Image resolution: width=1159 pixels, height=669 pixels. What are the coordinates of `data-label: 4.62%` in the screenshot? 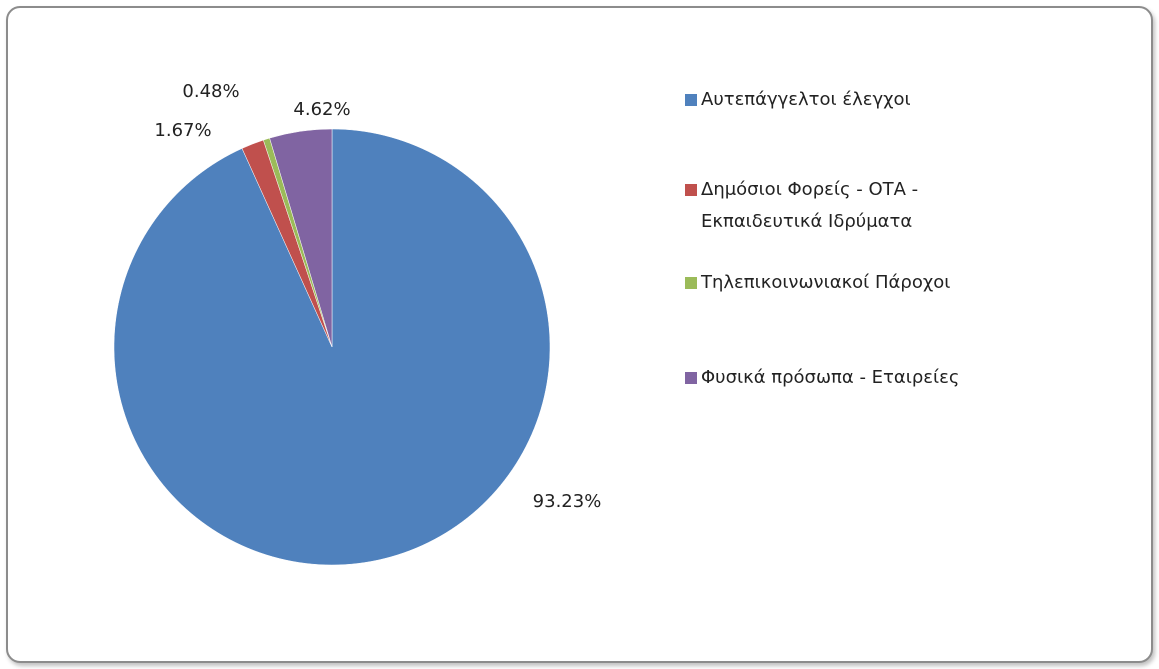 It's located at (321, 109).